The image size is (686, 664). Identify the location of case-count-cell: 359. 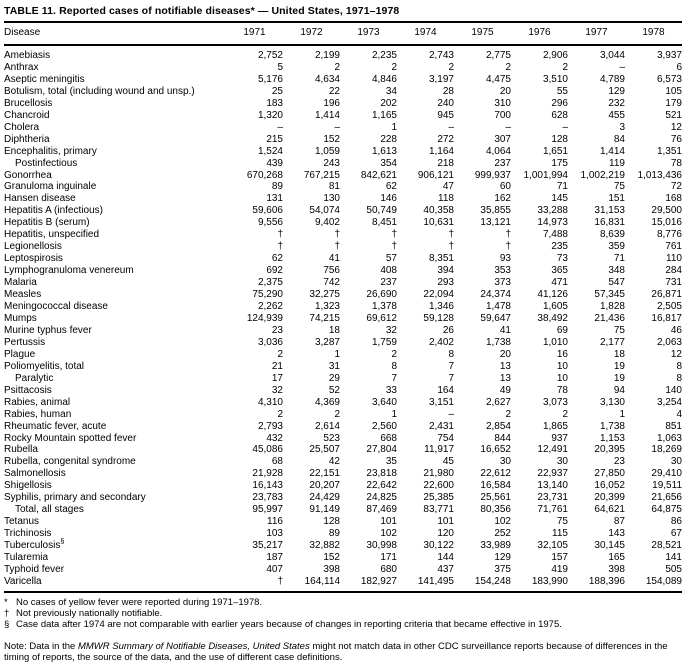
(616, 247).